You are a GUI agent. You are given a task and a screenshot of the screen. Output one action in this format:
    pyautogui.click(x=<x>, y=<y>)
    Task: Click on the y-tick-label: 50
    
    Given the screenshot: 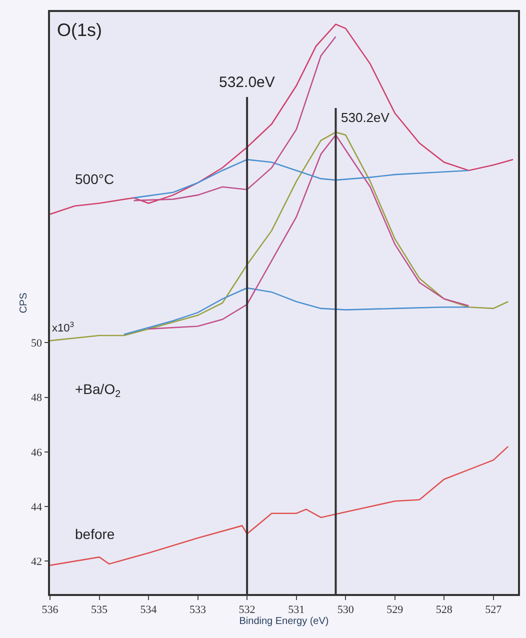 What is the action you would take?
    pyautogui.click(x=37, y=343)
    